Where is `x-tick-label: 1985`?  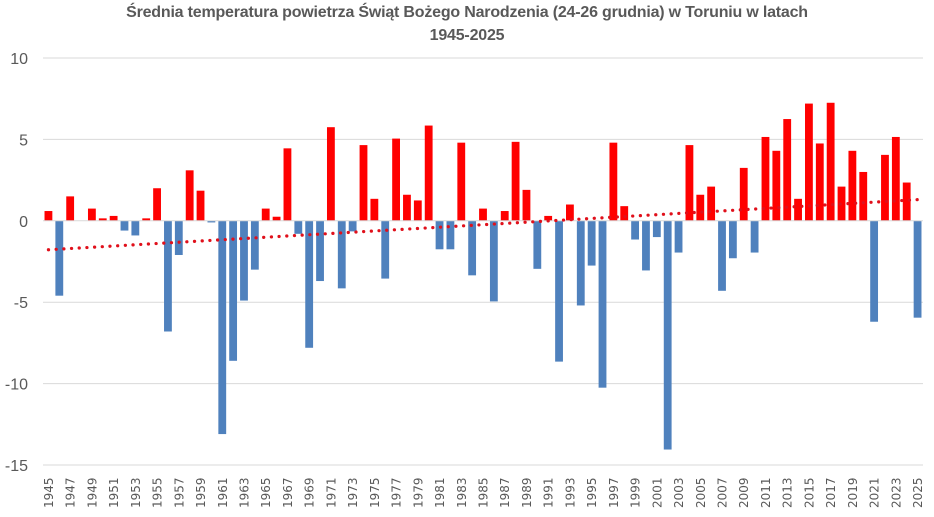 x-tick-label: 1985 is located at coordinates (484, 492).